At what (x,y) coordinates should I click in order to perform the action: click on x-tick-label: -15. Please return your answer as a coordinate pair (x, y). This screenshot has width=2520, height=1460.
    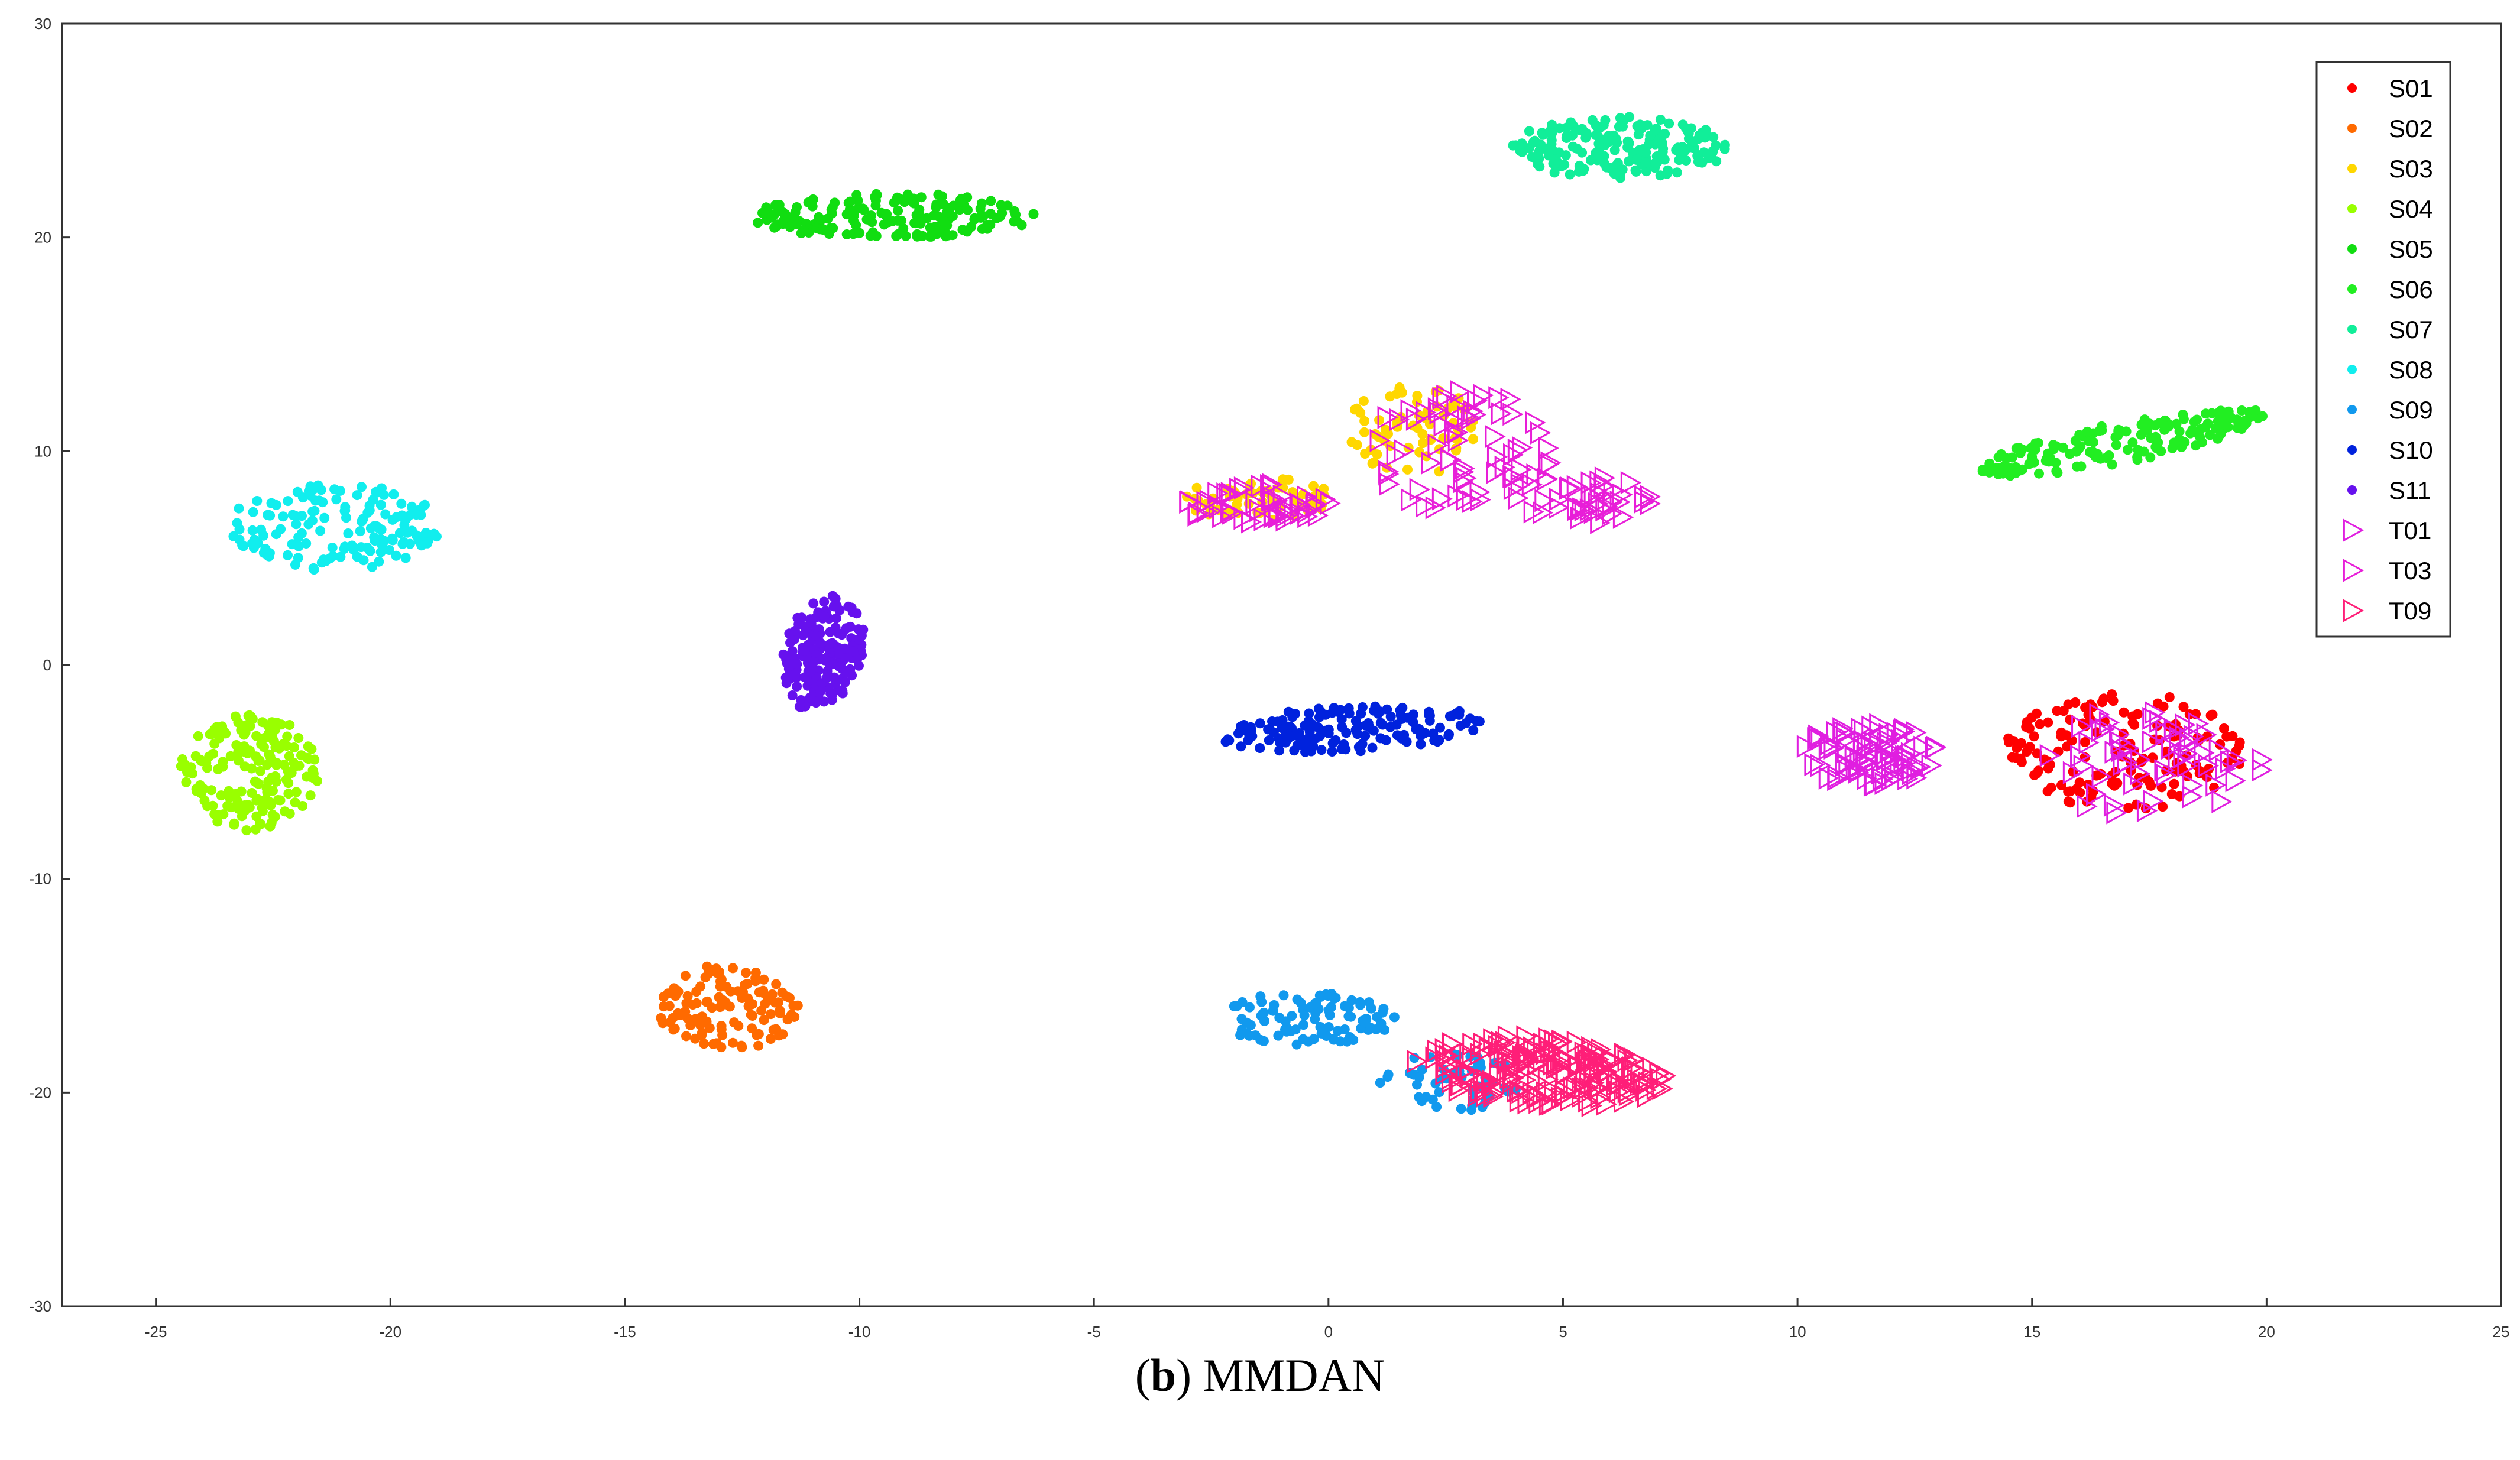
    Looking at the image, I should click on (625, 1332).